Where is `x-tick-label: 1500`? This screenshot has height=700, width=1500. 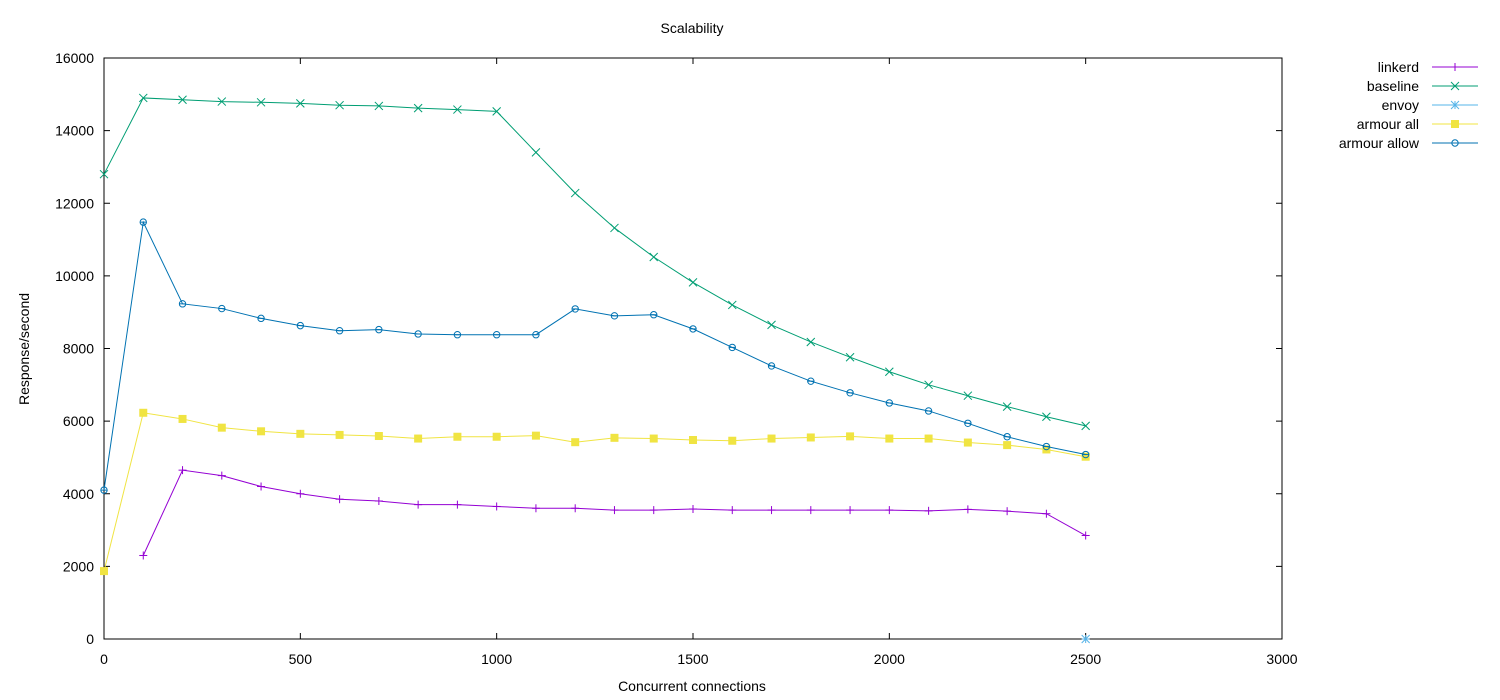 x-tick-label: 1500 is located at coordinates (692, 659).